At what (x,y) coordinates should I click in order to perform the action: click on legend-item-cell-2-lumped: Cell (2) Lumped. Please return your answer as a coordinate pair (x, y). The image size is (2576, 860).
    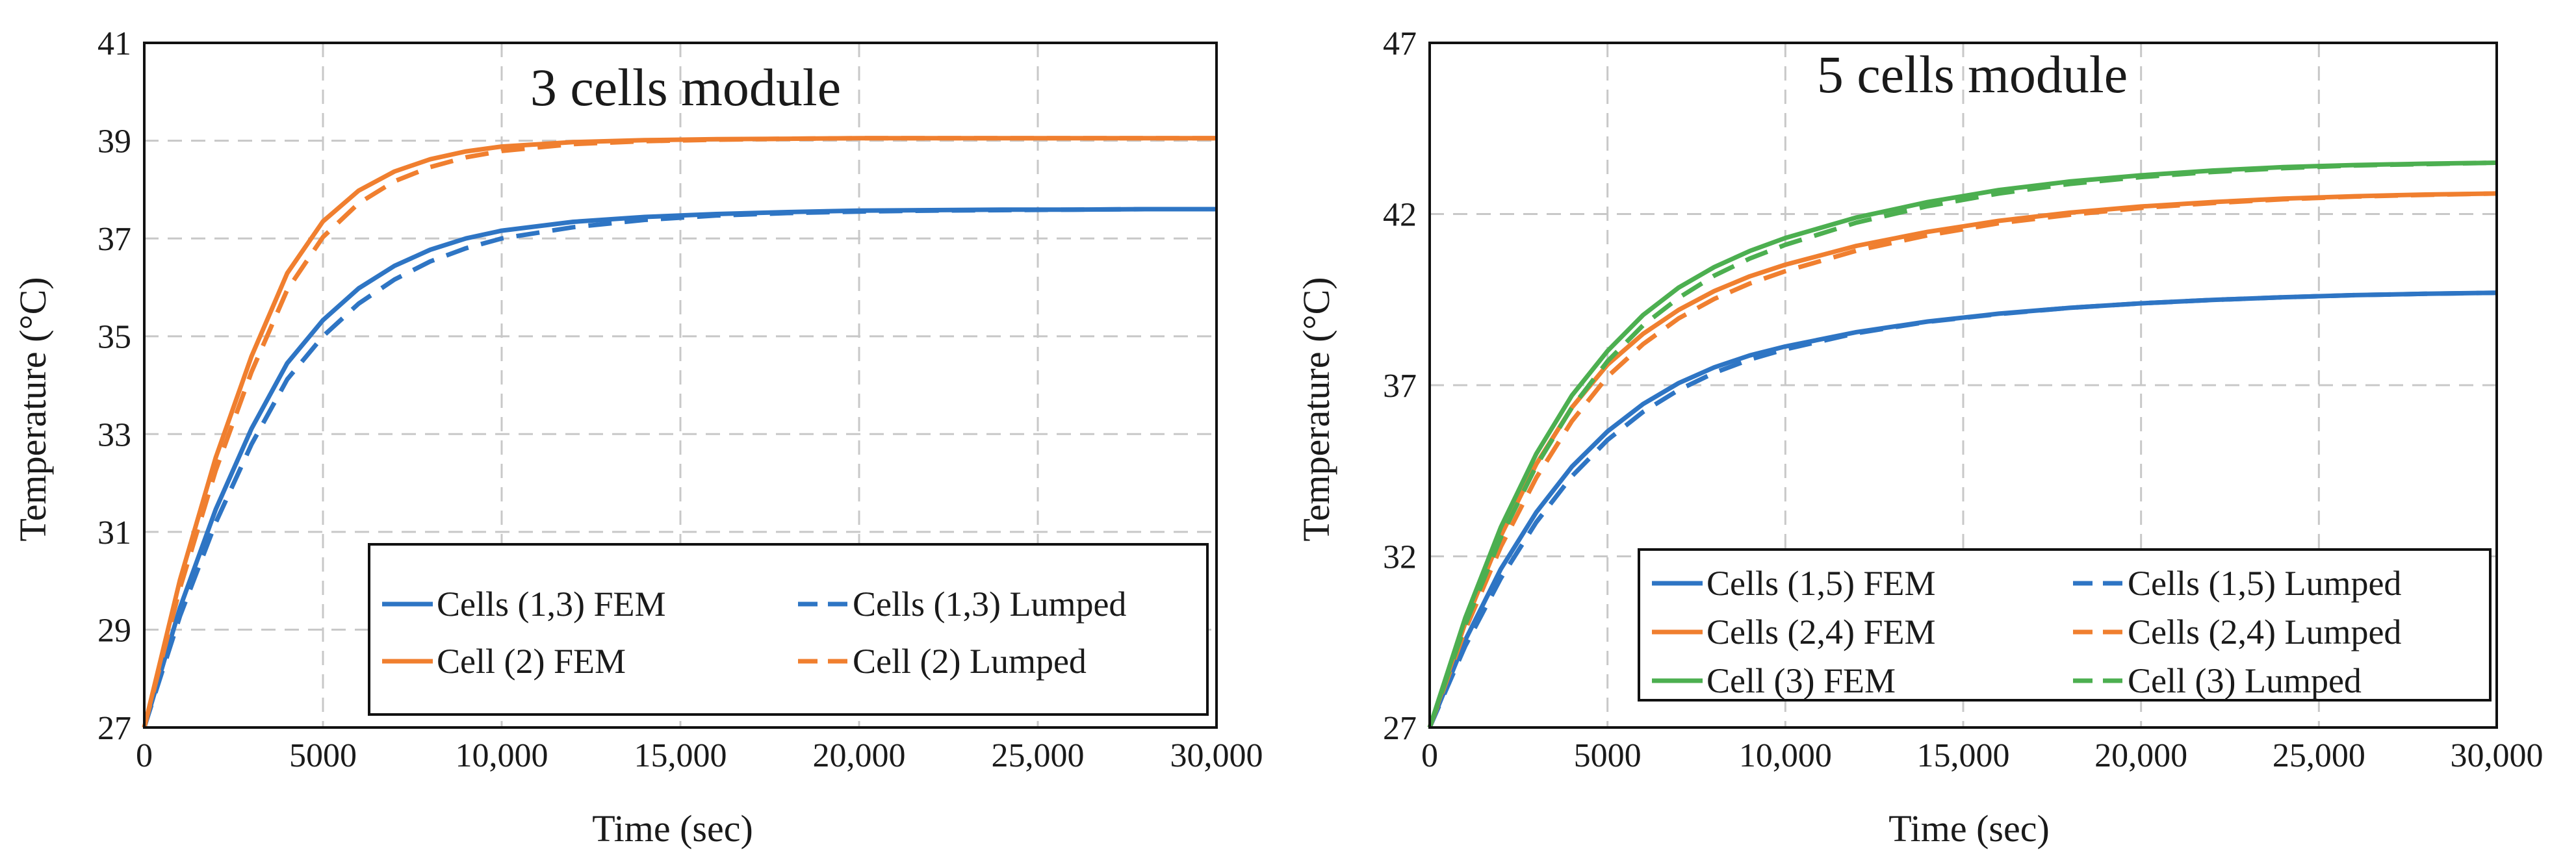
    Looking at the image, I should click on (943, 661).